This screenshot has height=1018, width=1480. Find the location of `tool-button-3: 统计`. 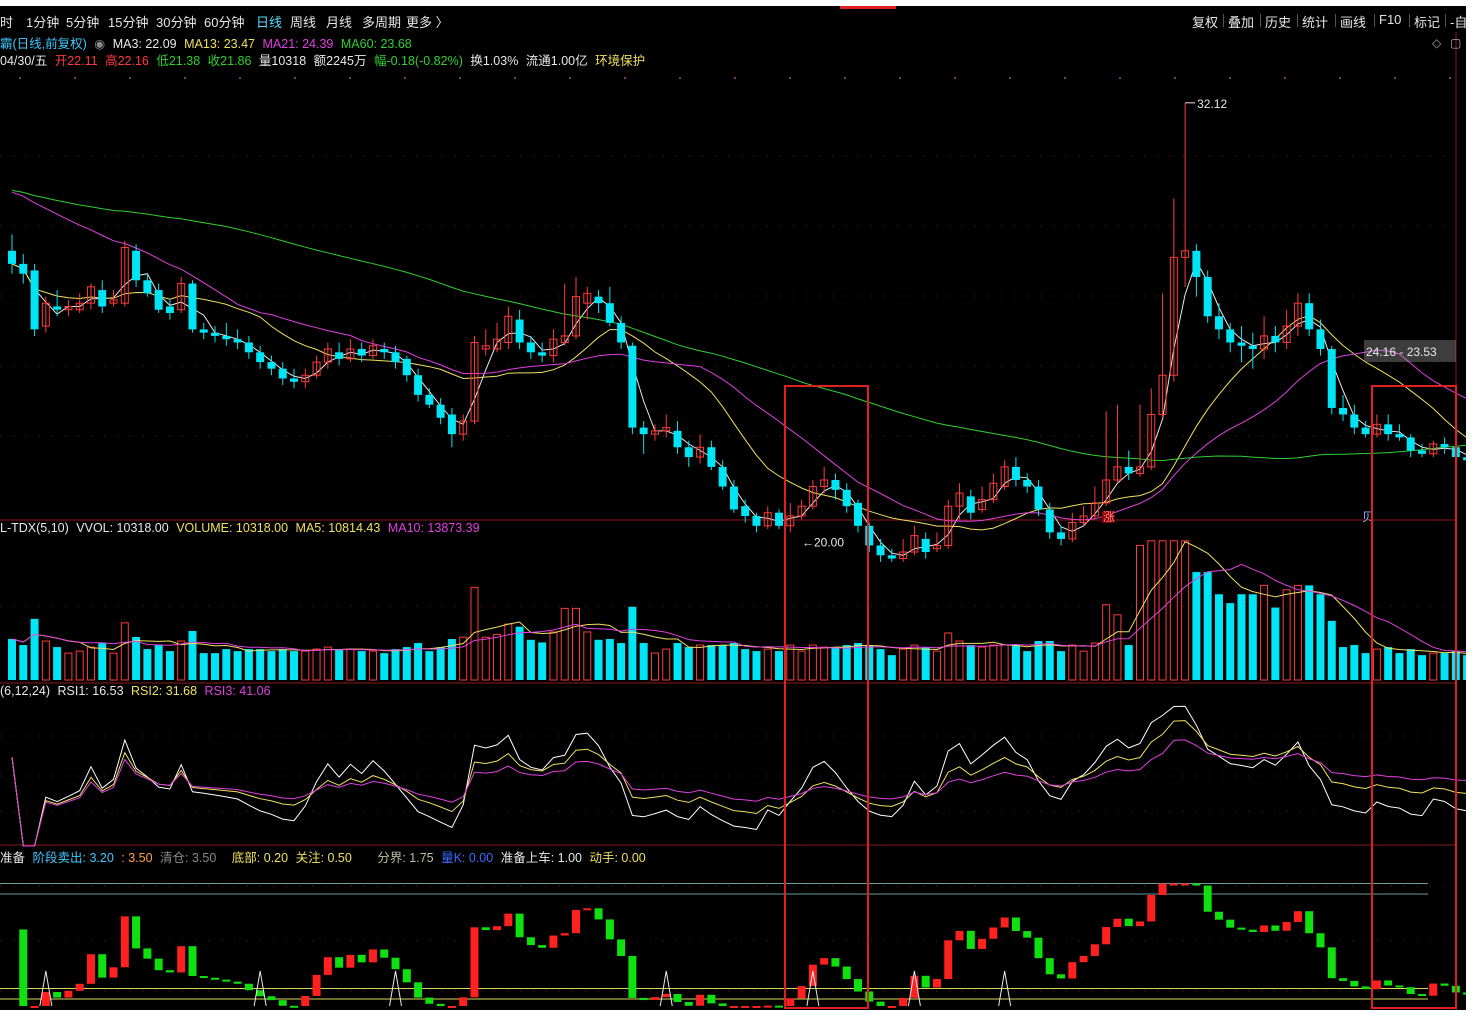

tool-button-3: 统计 is located at coordinates (1315, 22).